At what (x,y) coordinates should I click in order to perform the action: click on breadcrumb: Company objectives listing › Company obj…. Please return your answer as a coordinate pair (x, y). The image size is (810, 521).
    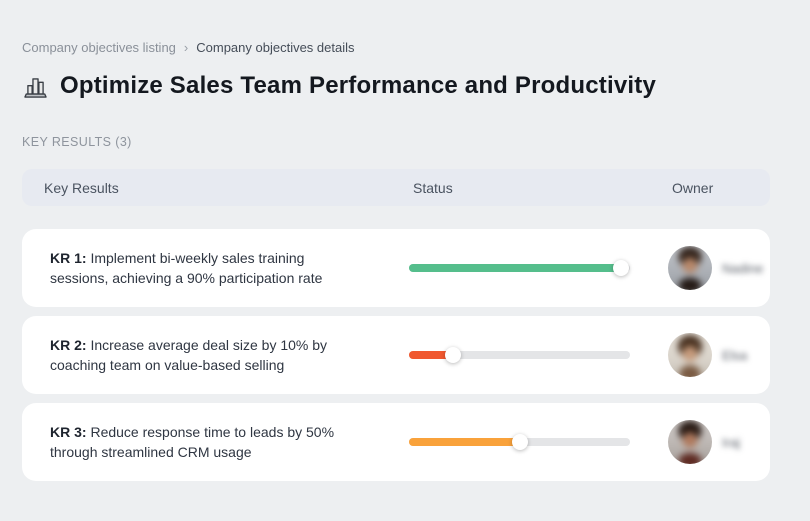
    Looking at the image, I should click on (396, 47).